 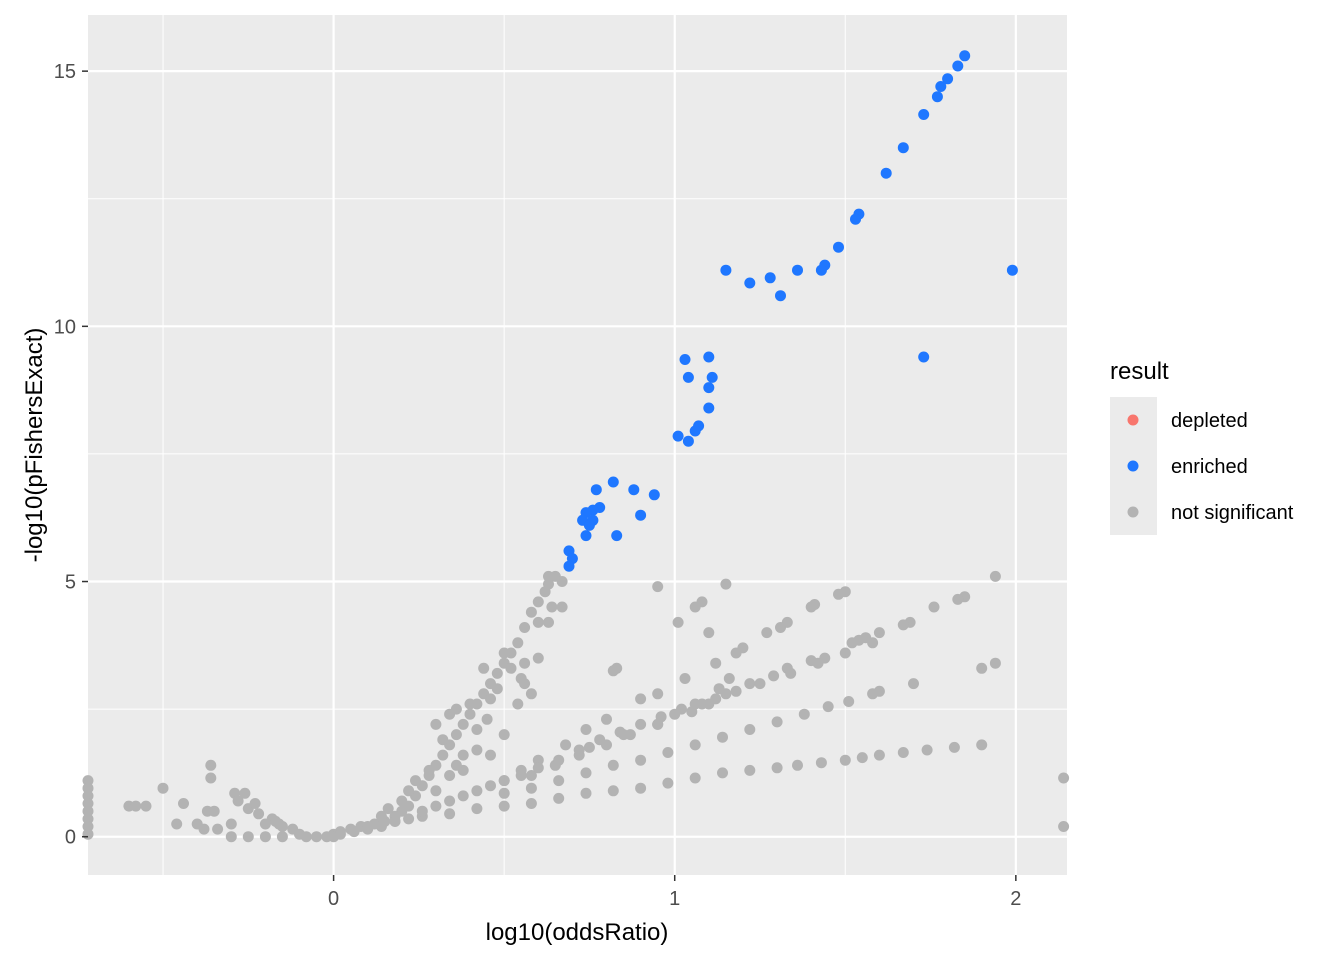 I want to click on x-tick-label: 2, so click(x=1015, y=899).